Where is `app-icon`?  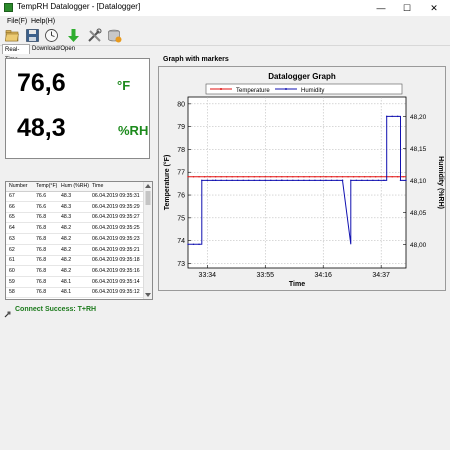 app-icon is located at coordinates (8, 7).